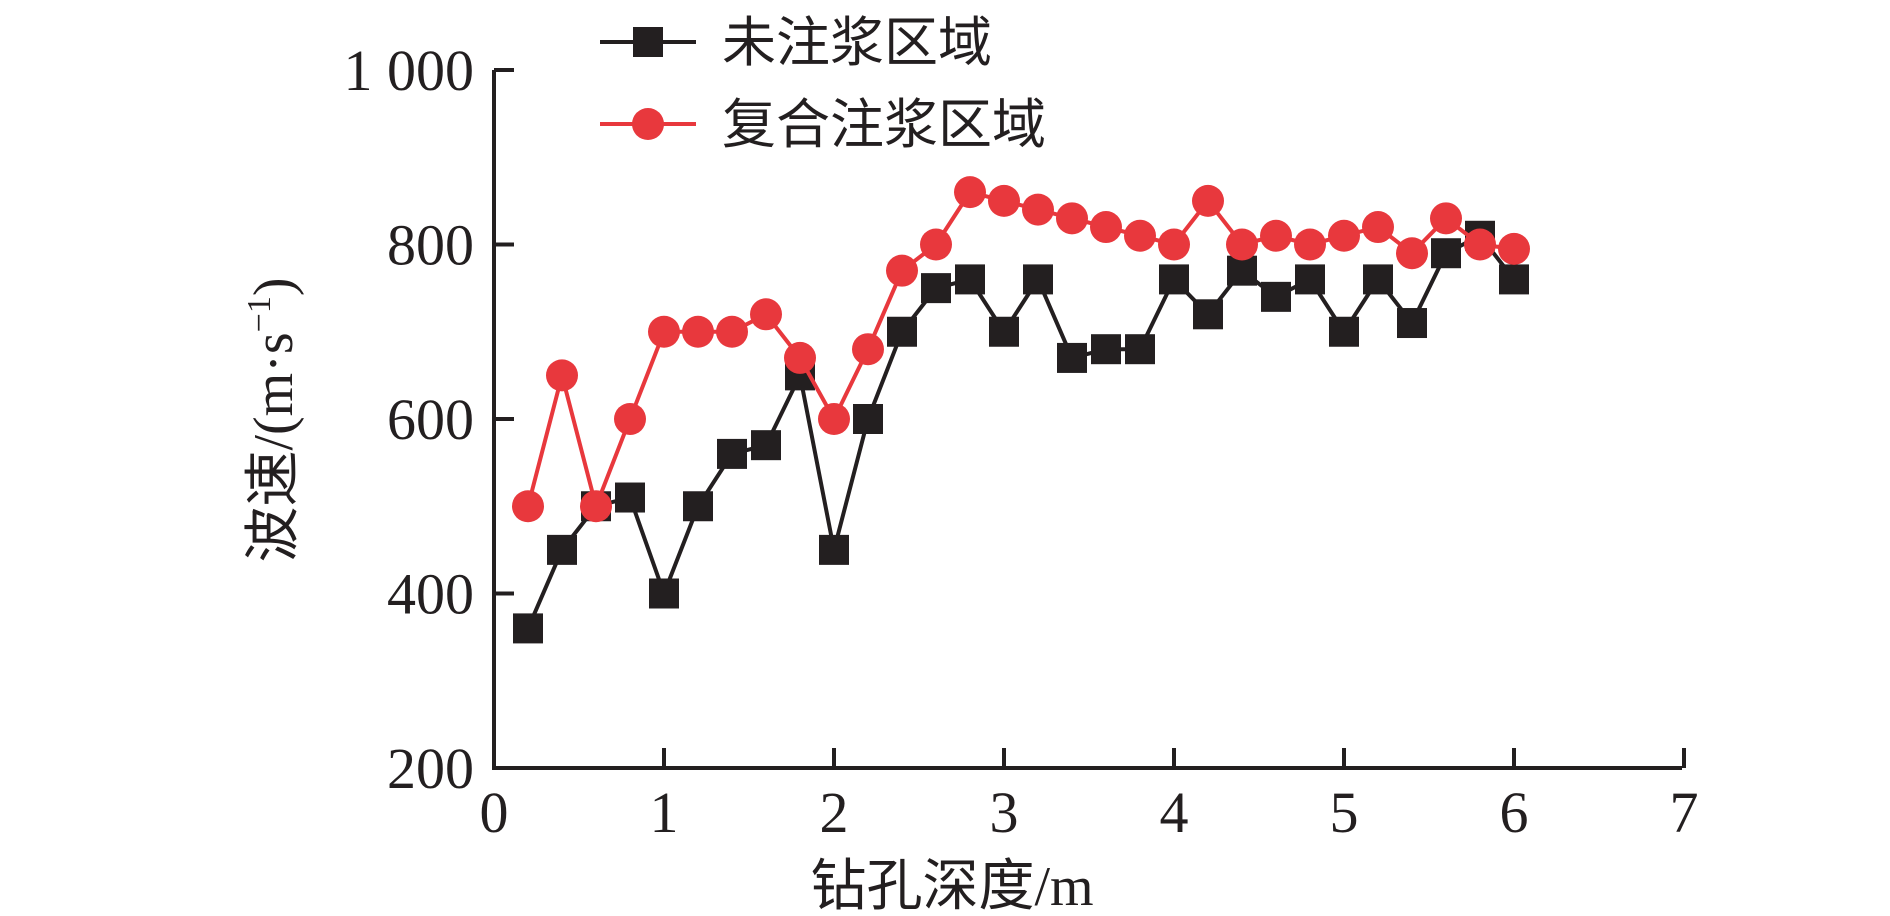 The width and height of the screenshot is (1890, 916). What do you see at coordinates (1089, 796) in the screenshot?
I see `x-axis-ticks: 0 1 2 3 4 5 6 7` at bounding box center [1089, 796].